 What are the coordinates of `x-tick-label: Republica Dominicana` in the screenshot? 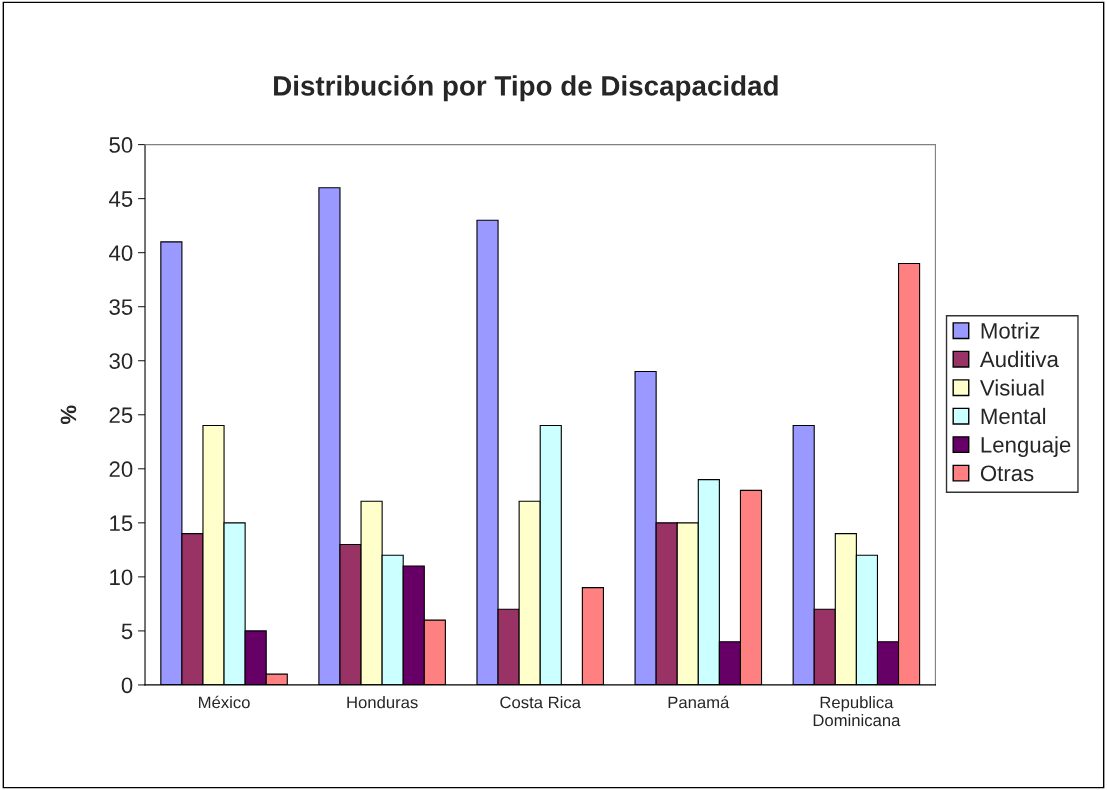 It's located at (857, 711).